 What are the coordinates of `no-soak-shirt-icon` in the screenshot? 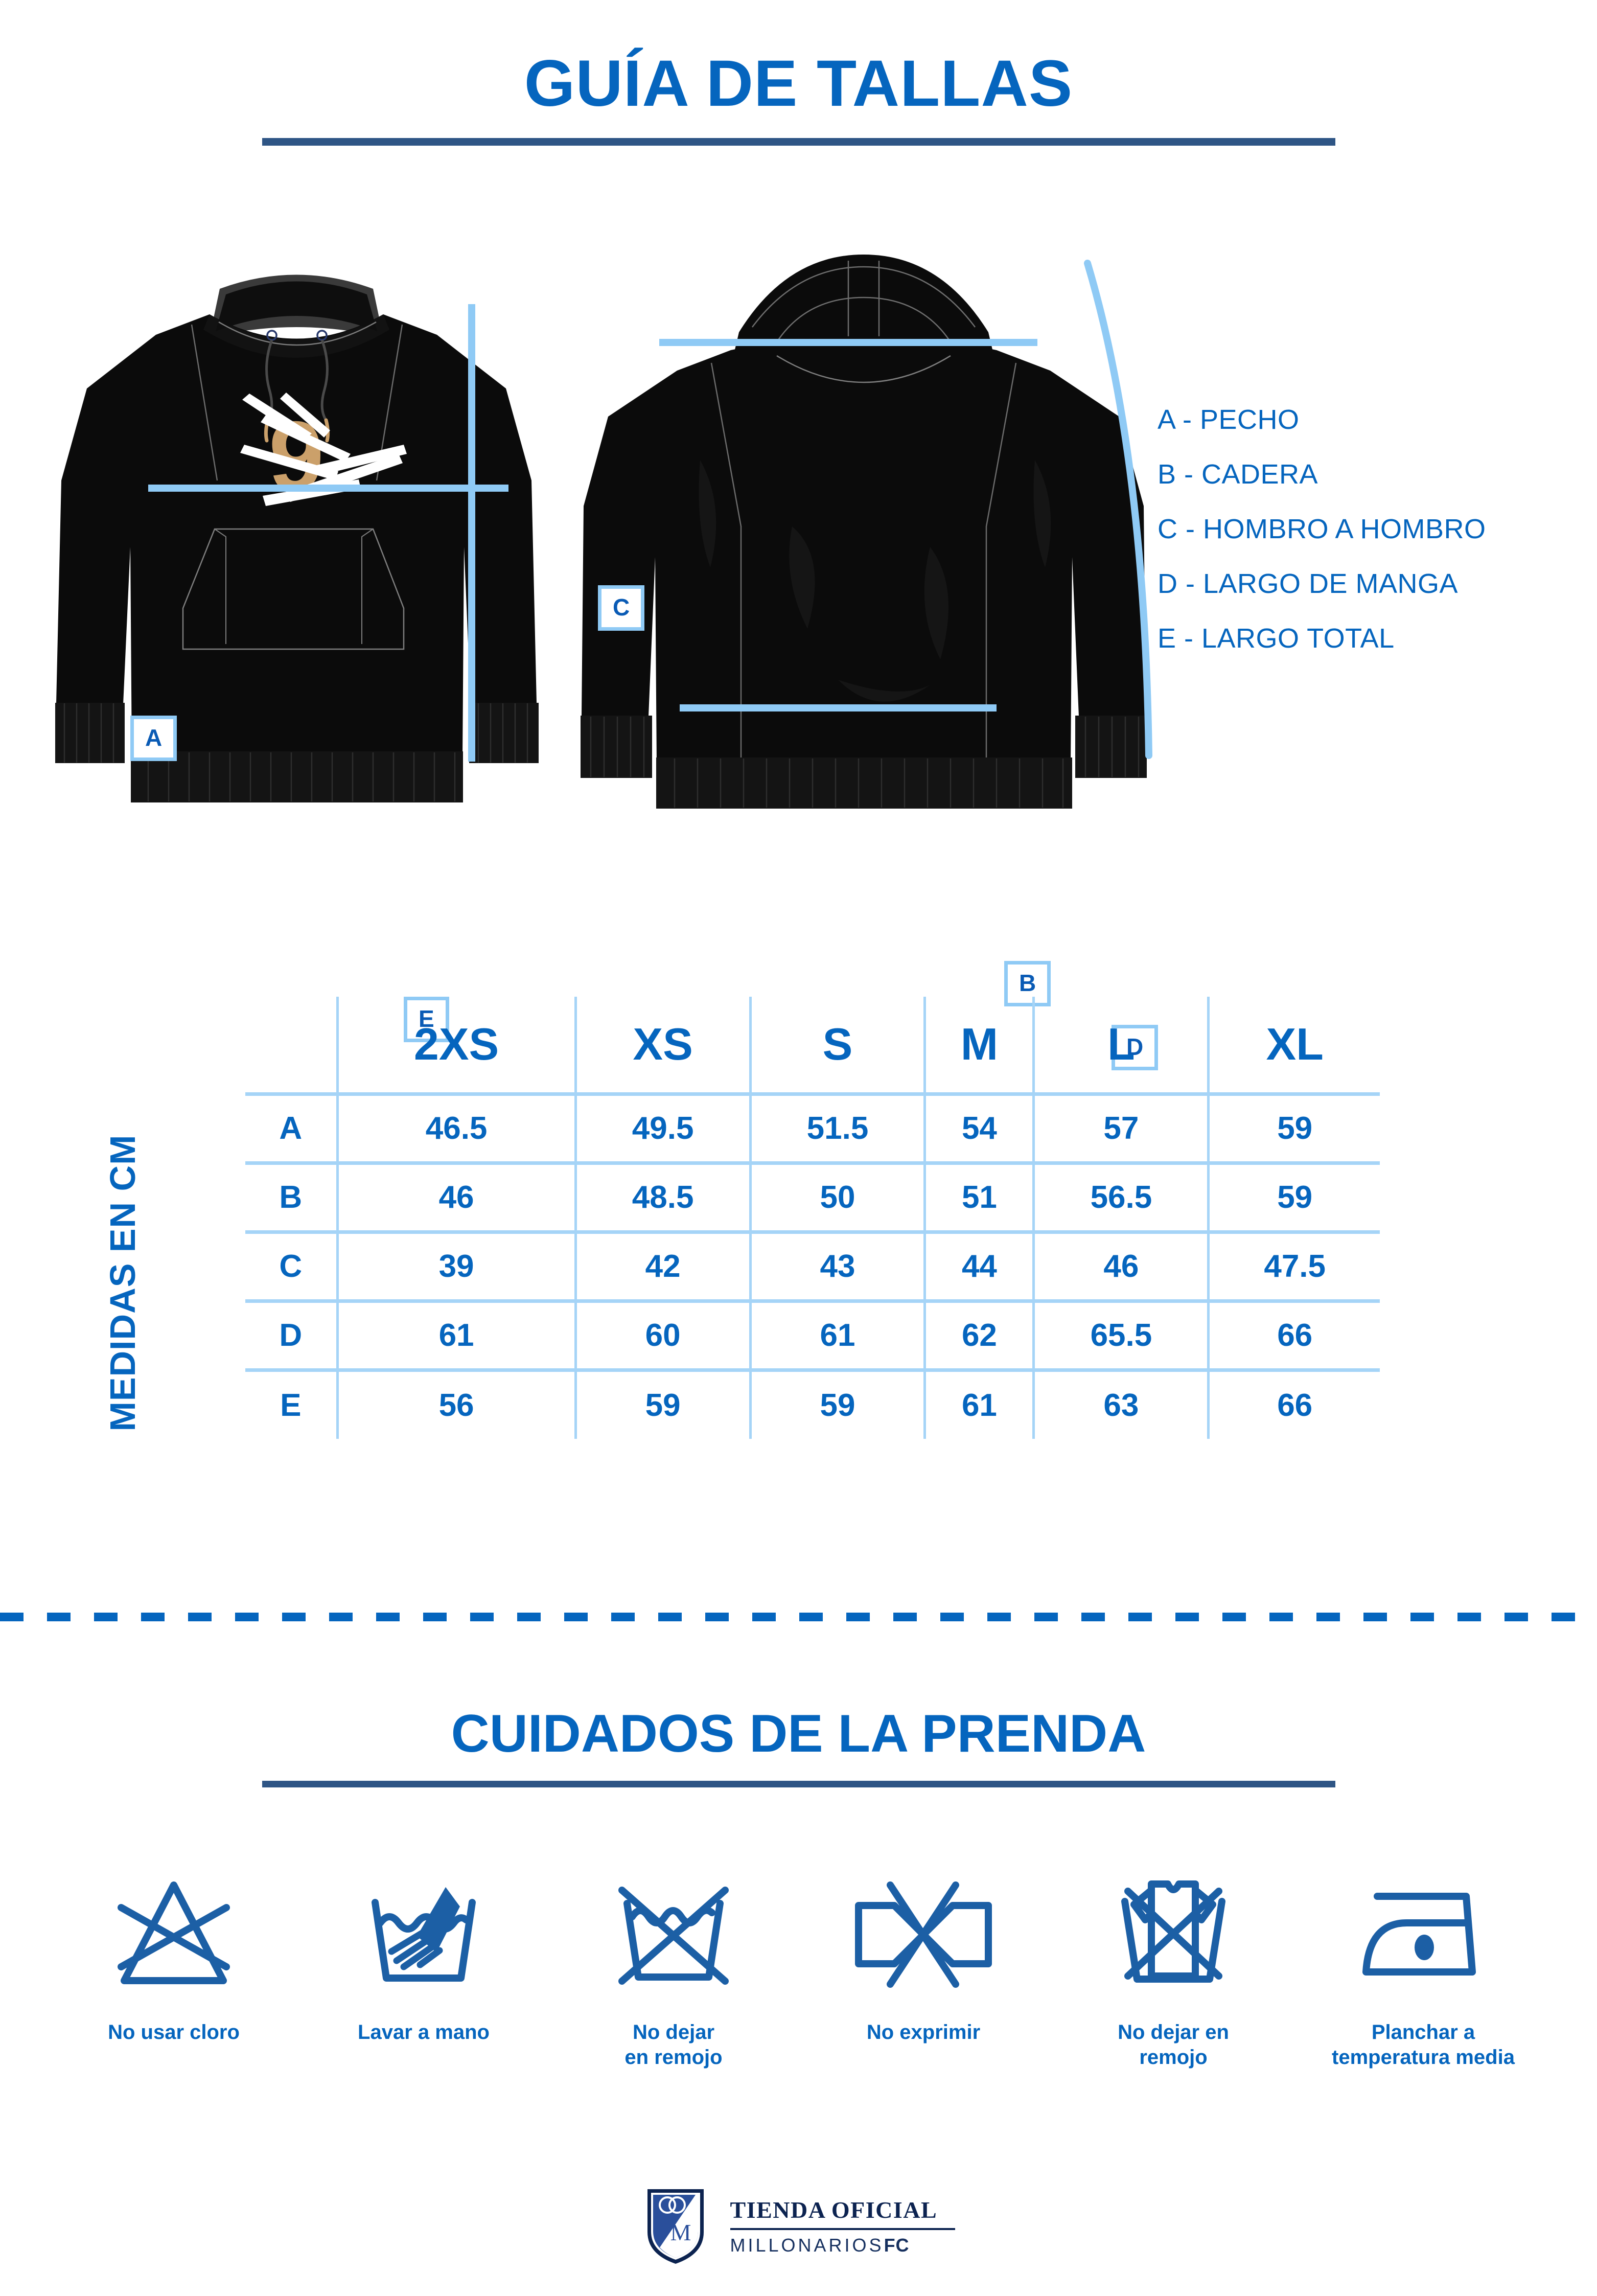 It's located at (1174, 1935).